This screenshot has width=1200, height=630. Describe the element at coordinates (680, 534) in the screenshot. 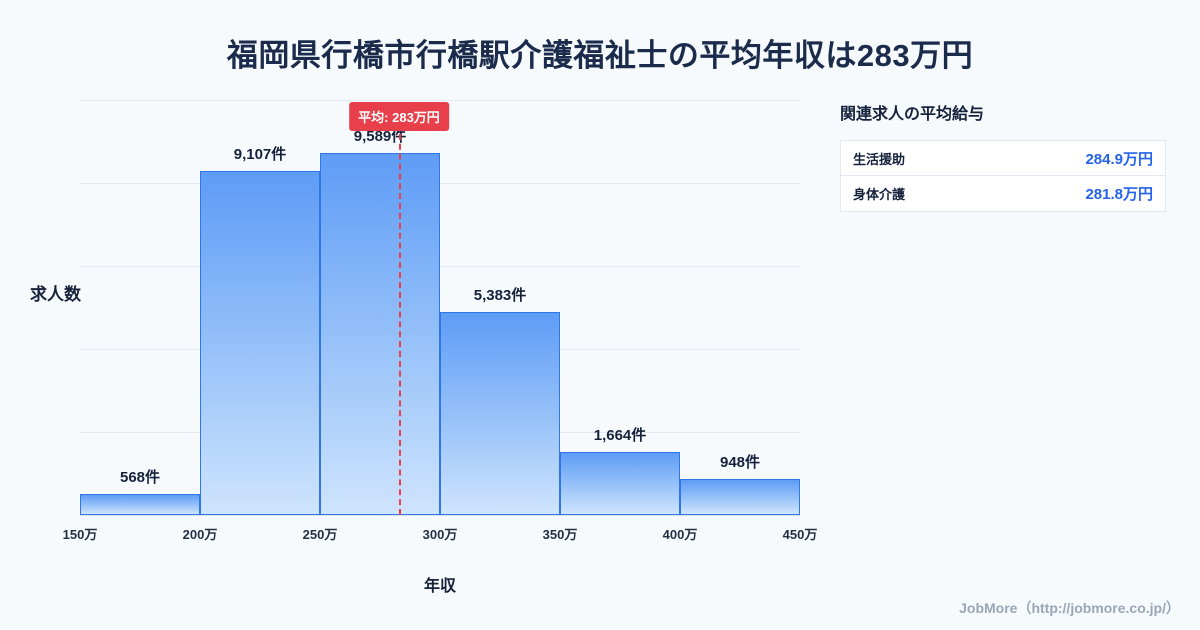

I see `x-tick-label: 400万` at that location.